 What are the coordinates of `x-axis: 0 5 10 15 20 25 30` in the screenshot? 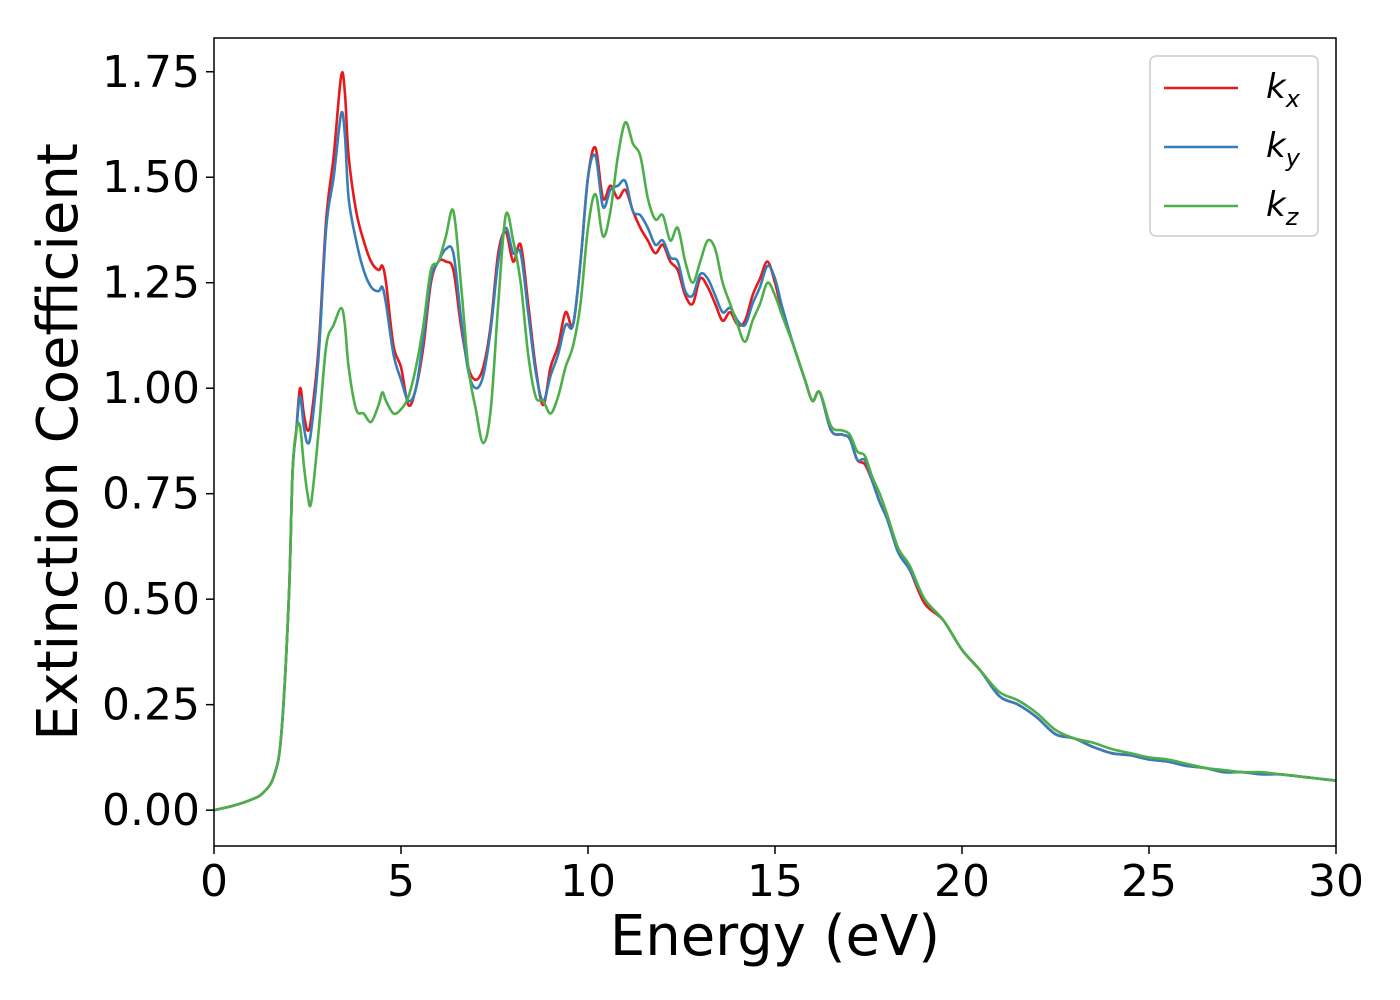 It's located at (782, 876).